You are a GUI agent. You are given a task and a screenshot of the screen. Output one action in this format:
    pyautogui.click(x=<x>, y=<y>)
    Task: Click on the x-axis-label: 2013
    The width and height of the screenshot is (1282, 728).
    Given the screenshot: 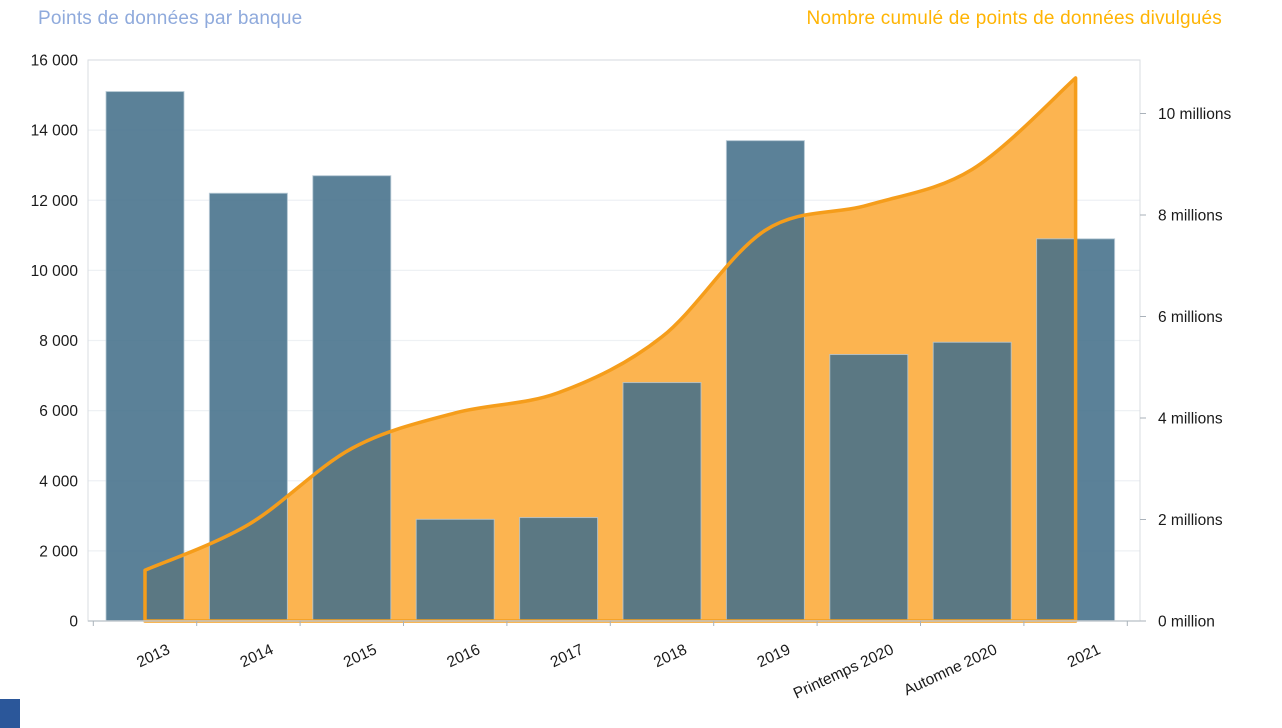 What is the action you would take?
    pyautogui.click(x=153, y=656)
    